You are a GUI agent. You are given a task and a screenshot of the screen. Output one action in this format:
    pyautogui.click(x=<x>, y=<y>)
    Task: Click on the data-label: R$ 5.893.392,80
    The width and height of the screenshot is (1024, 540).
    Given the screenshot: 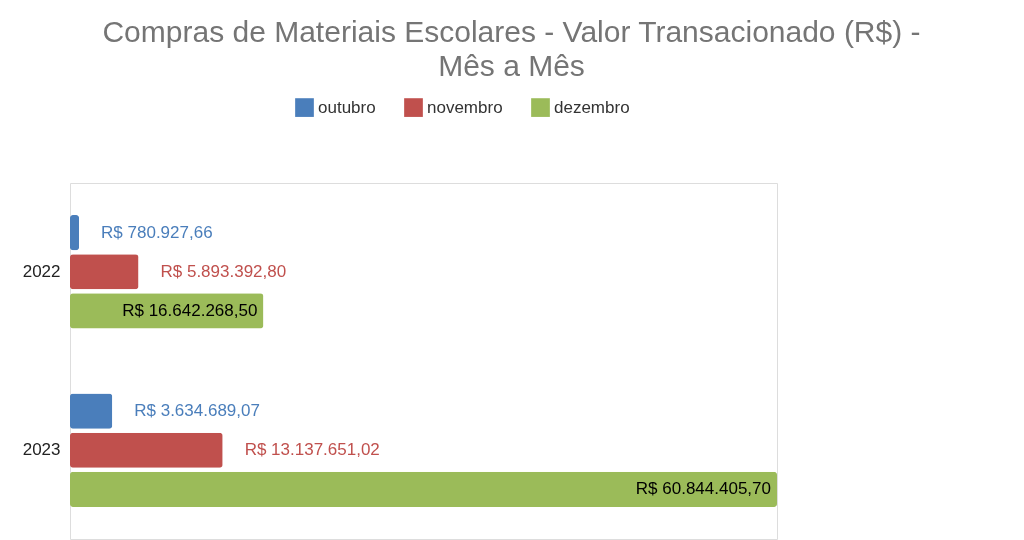 What is the action you would take?
    pyautogui.click(x=223, y=271)
    